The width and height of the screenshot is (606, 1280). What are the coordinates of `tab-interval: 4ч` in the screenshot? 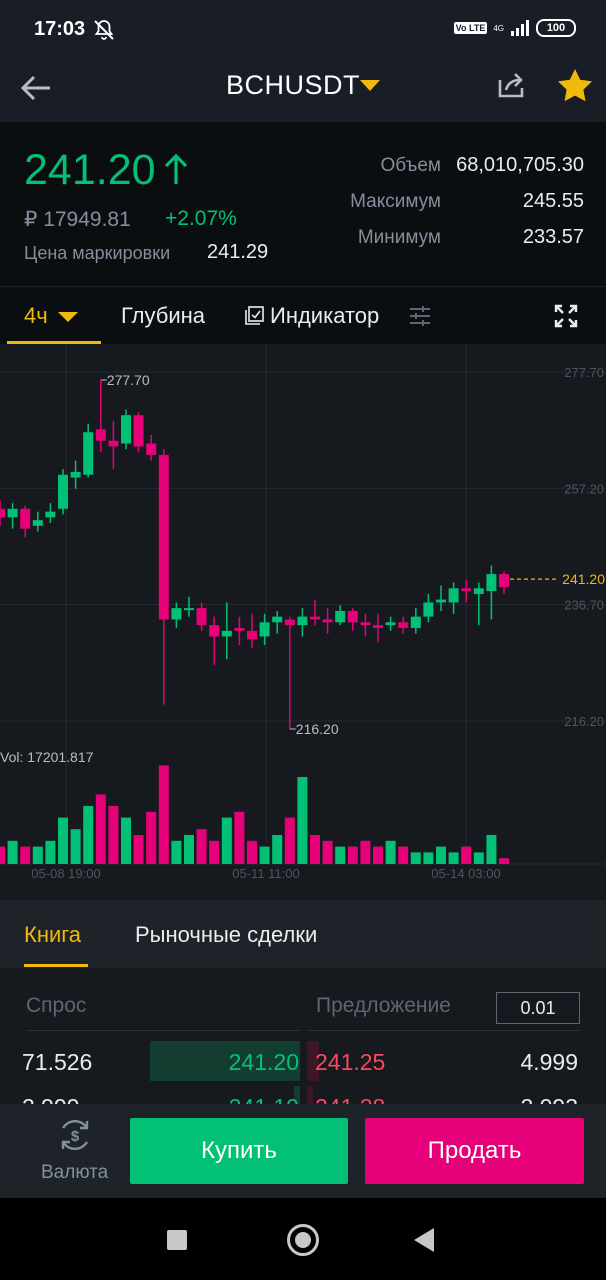 It's located at (36, 315).